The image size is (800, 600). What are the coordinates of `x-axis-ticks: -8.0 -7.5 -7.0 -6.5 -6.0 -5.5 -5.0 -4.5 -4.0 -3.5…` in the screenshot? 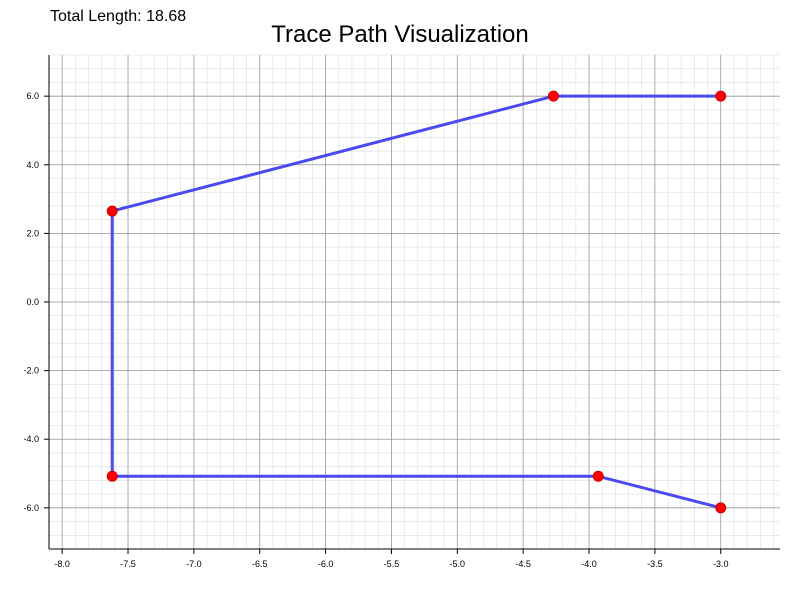 It's located at (391, 559).